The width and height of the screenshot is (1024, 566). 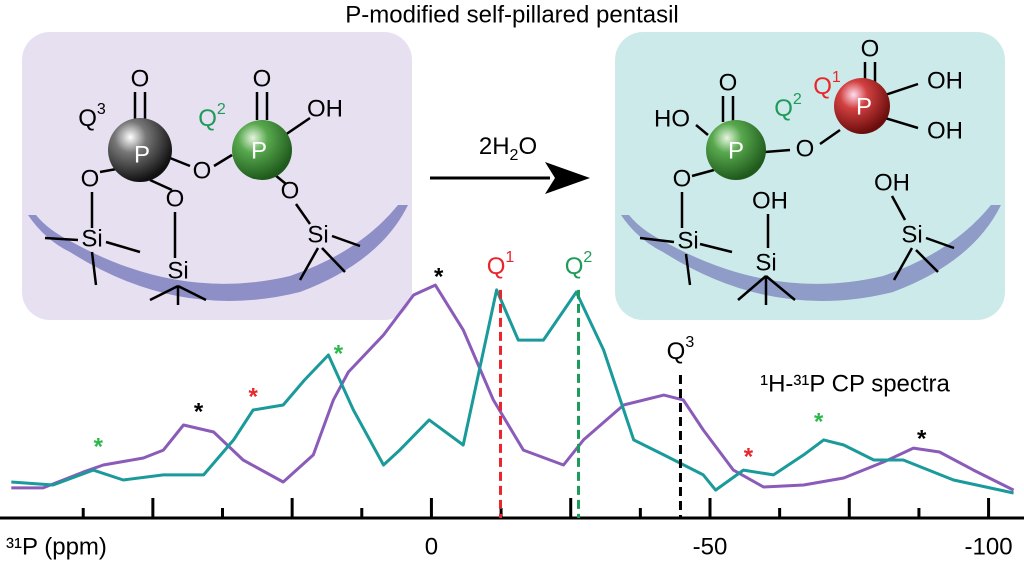 What do you see at coordinates (672, 118) in the screenshot?
I see `atom-label: HO` at bounding box center [672, 118].